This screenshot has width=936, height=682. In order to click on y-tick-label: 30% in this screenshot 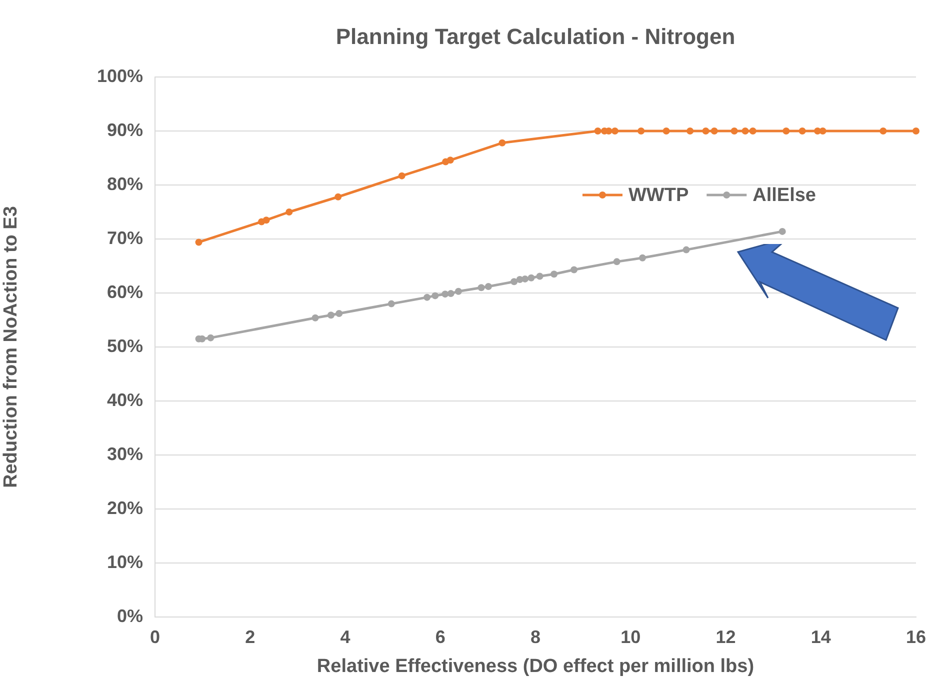, I will do `click(124, 454)`.